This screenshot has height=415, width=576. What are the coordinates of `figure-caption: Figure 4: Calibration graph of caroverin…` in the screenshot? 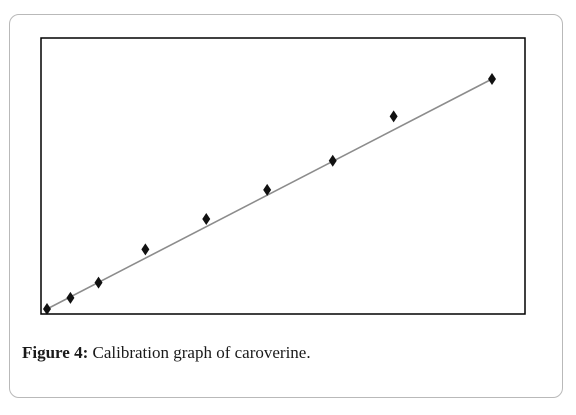 It's located at (166, 353).